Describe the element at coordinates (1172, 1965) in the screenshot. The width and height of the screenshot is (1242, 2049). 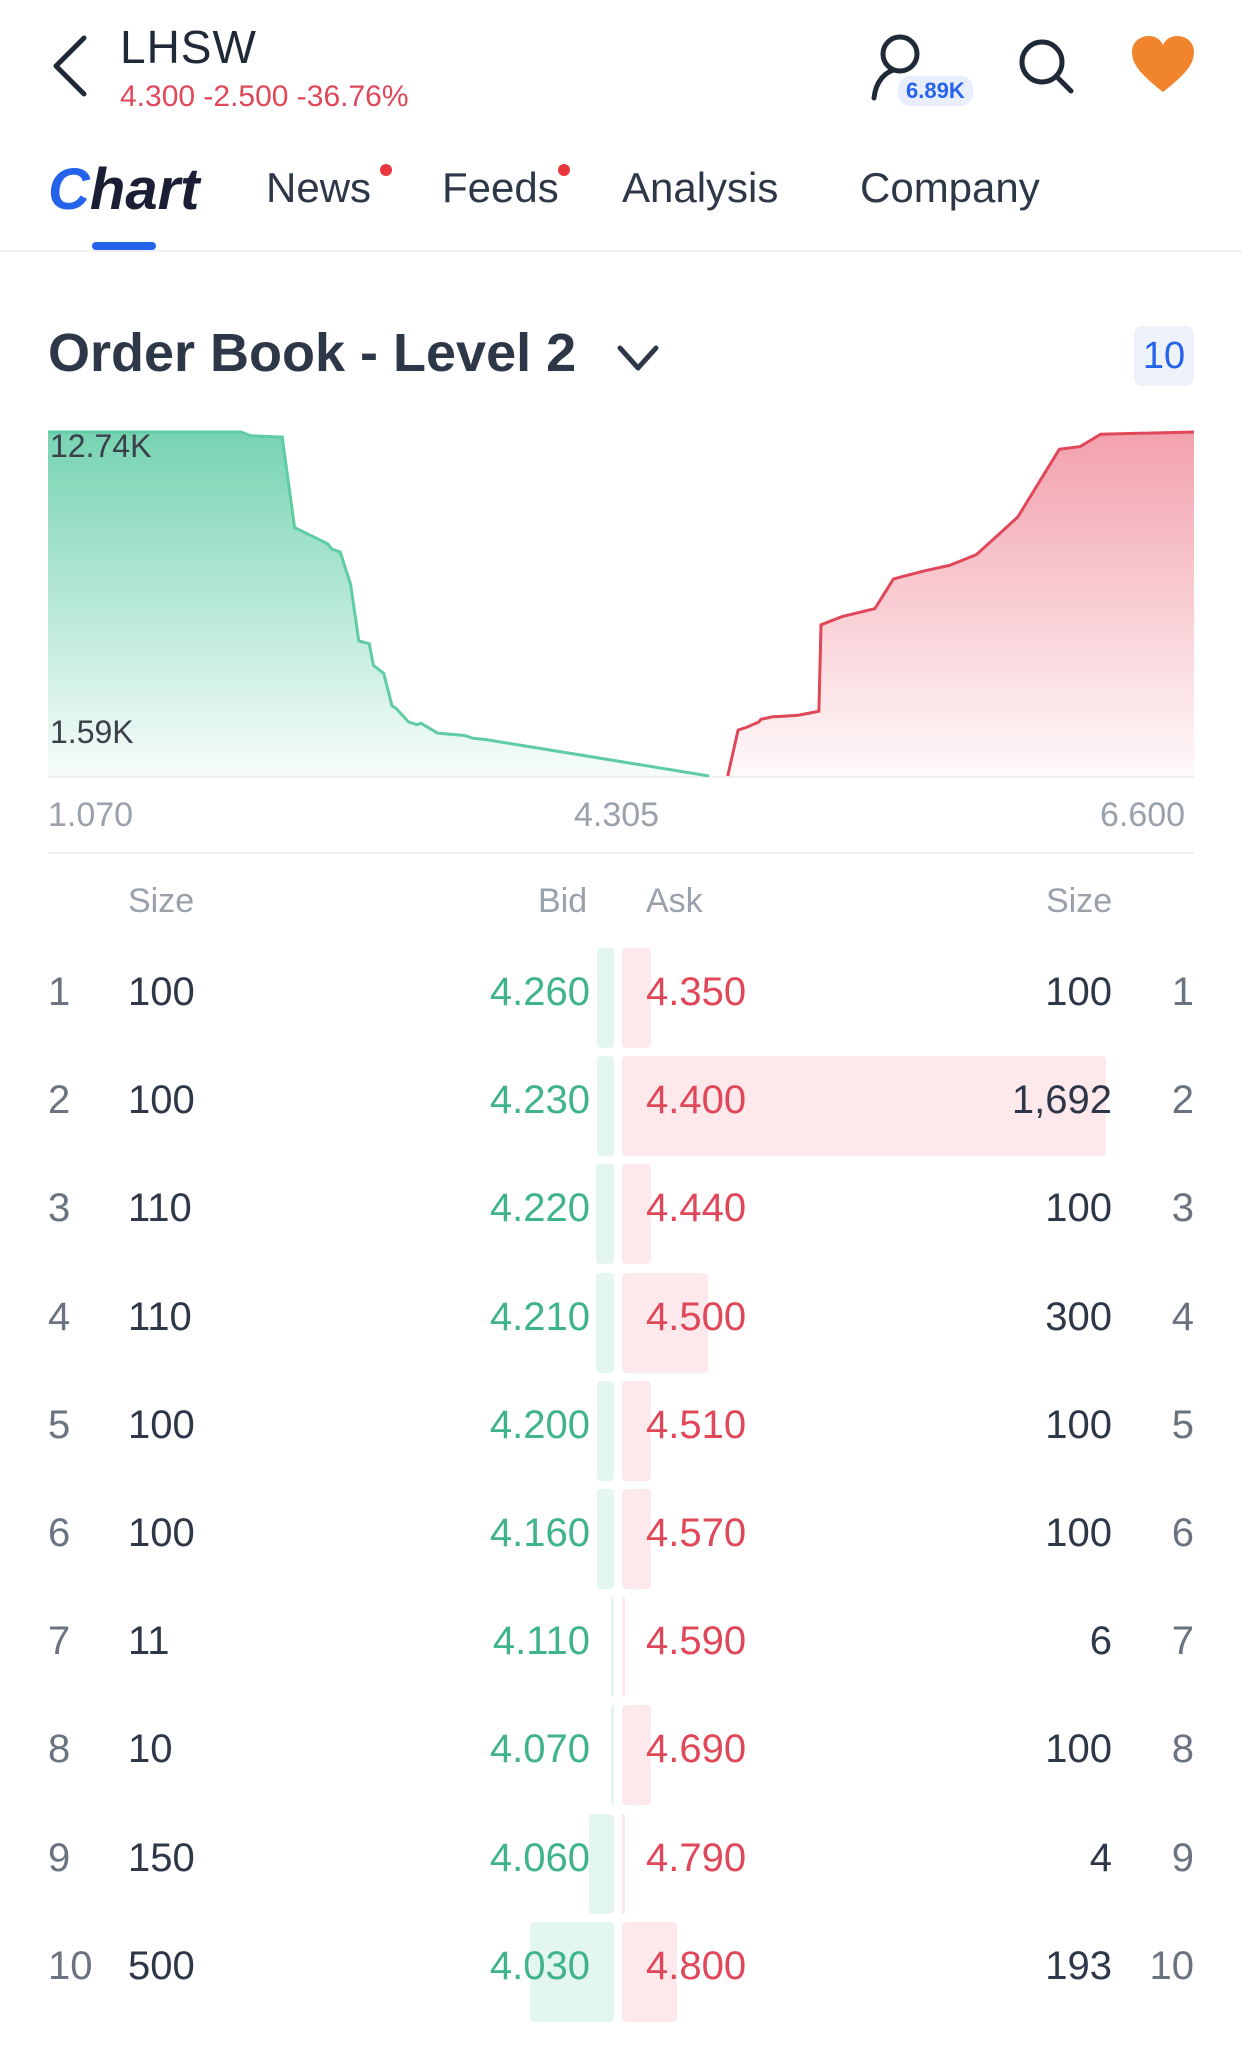
I see `ask-level-index: 10` at that location.